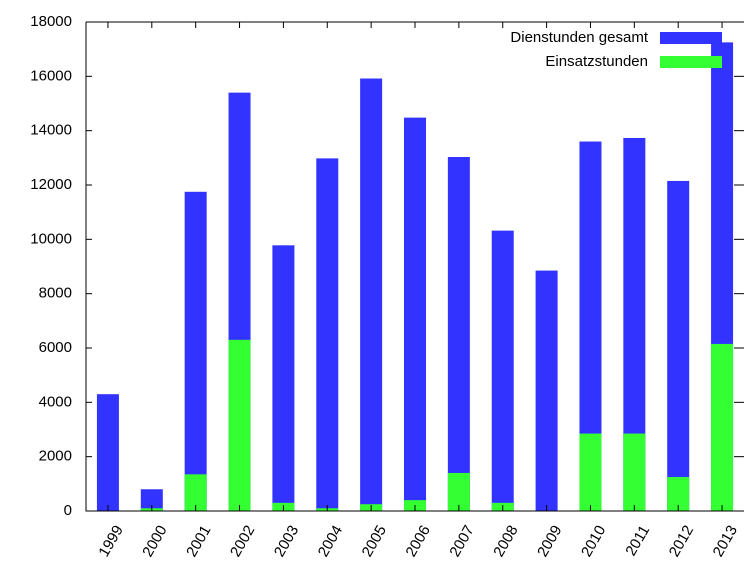 This screenshot has width=744, height=565. I want to click on x-tick-label: 2003, so click(286, 540).